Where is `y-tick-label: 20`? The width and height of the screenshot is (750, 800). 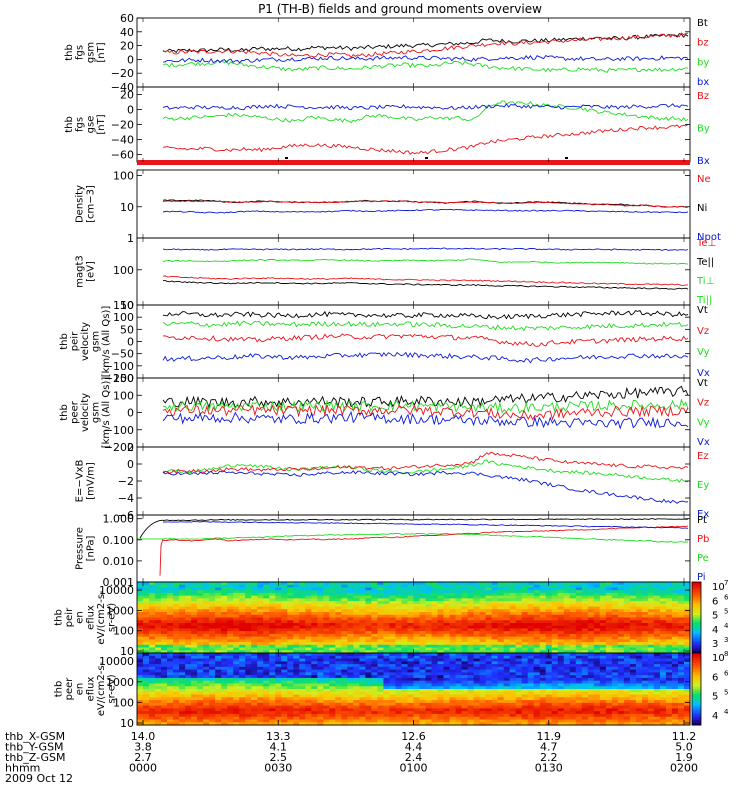 y-tick-label: 20 is located at coordinates (127, 95).